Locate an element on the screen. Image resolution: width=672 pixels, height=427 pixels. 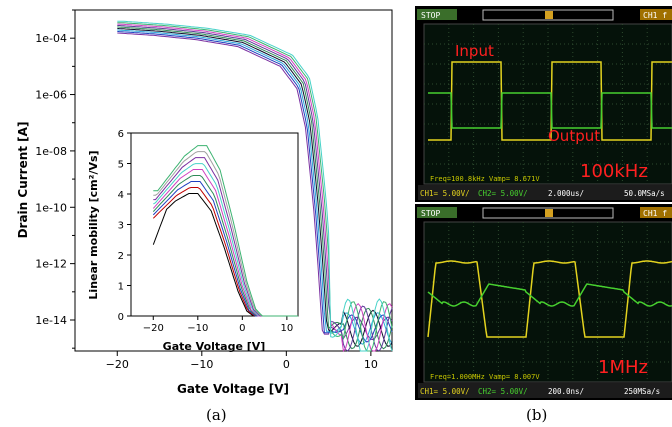
inset-x-tick-label: −20 is located at coordinates (153, 328).